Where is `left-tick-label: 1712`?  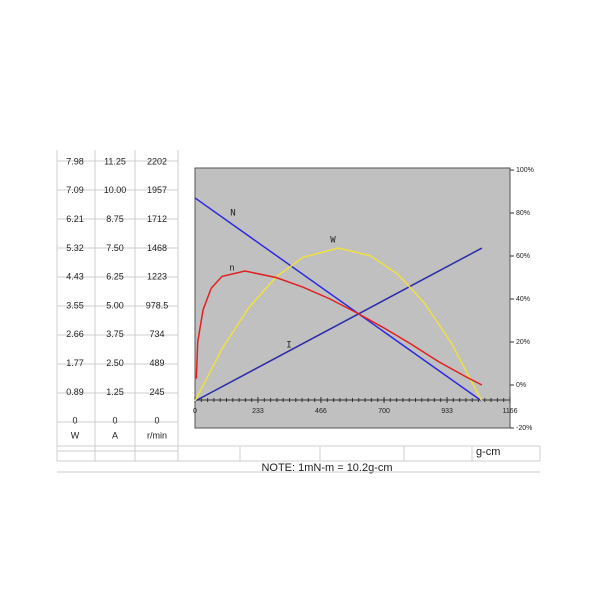
left-tick-label: 1712 is located at coordinates (157, 219).